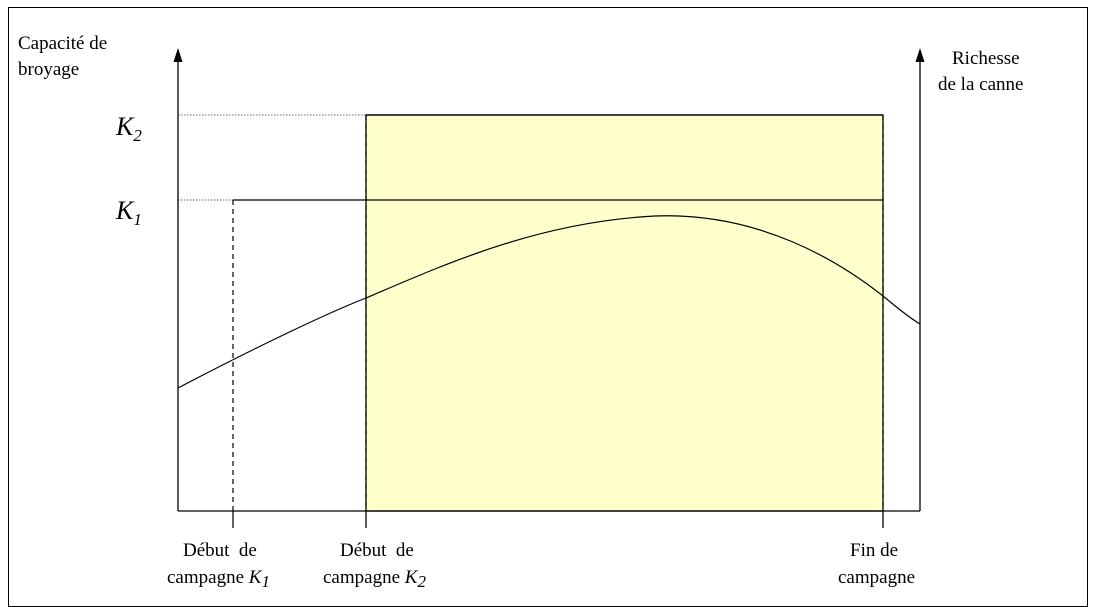  Describe the element at coordinates (62, 43) in the screenshot. I see `y-axis-label-left-line1: Capacité de` at that location.